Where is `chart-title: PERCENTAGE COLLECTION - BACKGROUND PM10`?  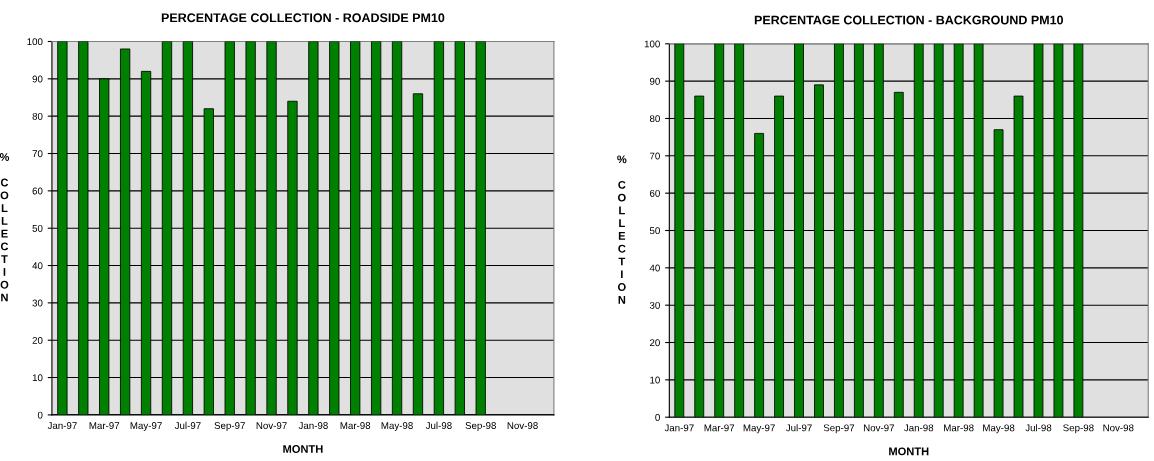 chart-title: PERCENTAGE COLLECTION - BACKGROUND PM10 is located at coordinates (909, 20).